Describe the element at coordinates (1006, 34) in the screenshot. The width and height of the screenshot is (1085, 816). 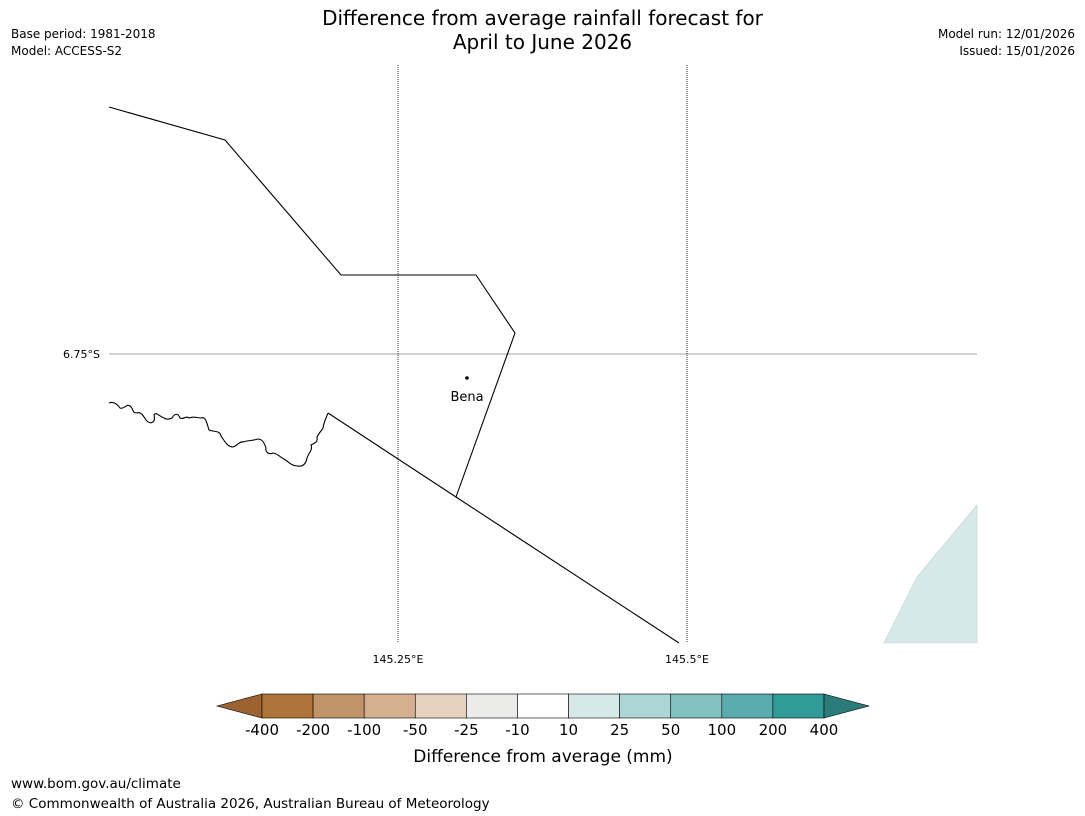
I see `model-run-text: Model run: 12/01/2026` at that location.